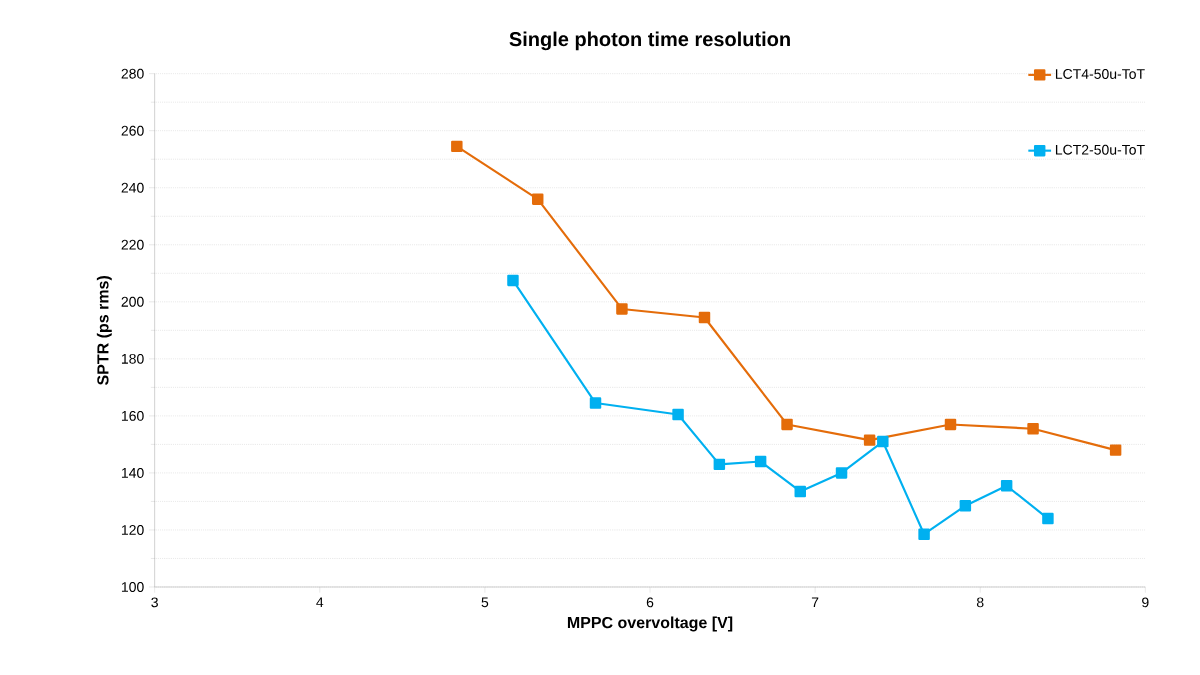 The width and height of the screenshot is (1200, 675). I want to click on y-tick-label: 100, so click(132, 587).